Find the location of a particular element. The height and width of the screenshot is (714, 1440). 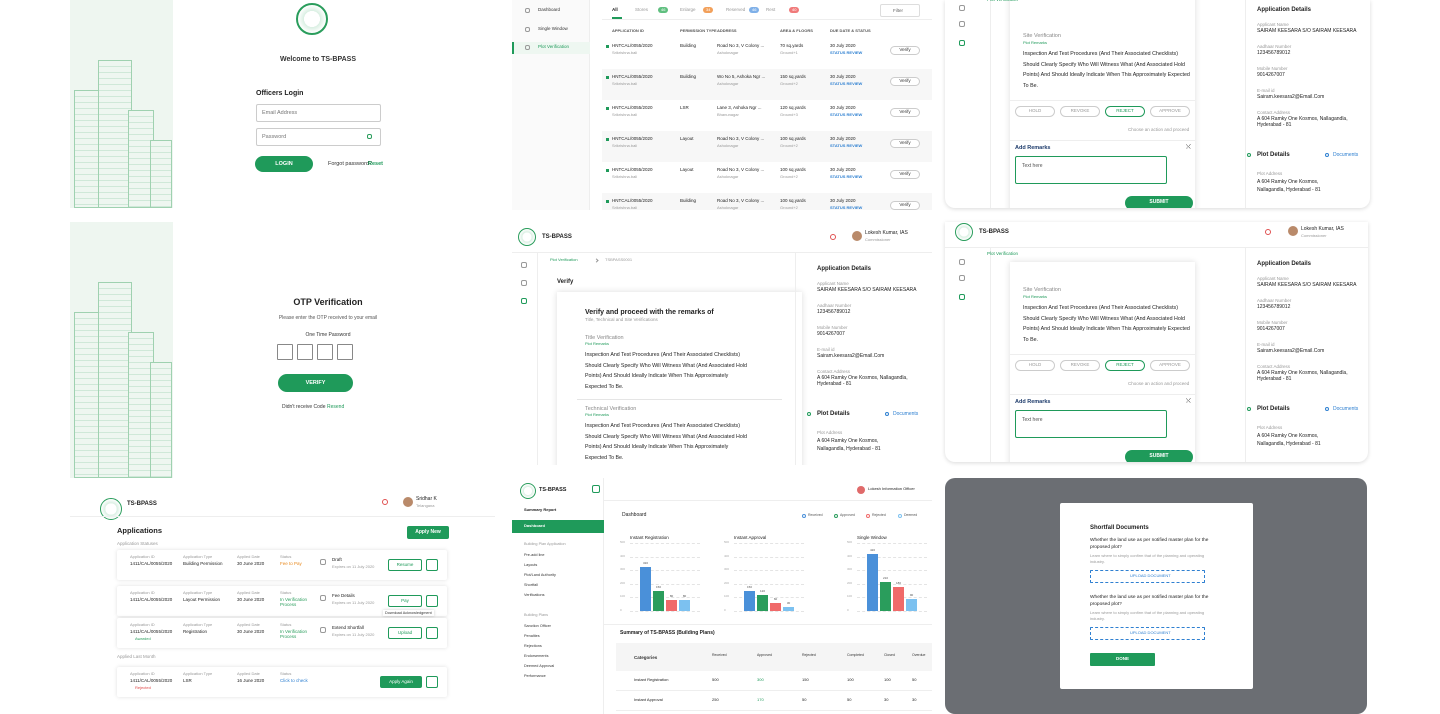

value-label: 30 is located at coordinates (788, 602).